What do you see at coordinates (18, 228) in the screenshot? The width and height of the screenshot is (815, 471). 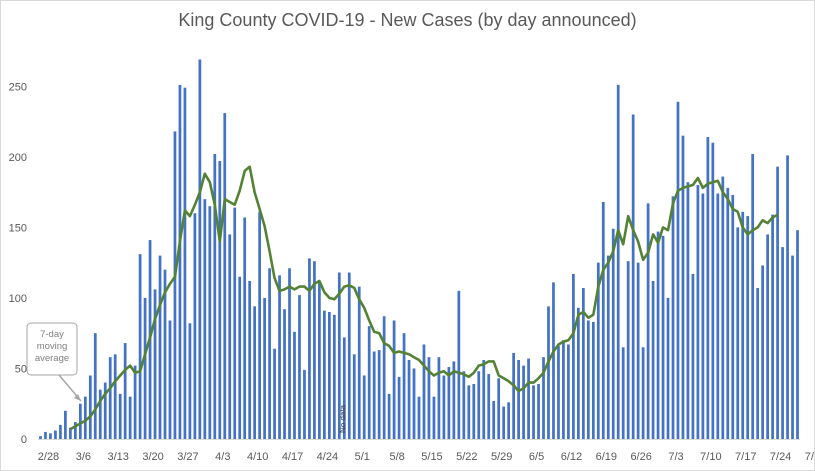 I see `y-tick-label: 150` at bounding box center [18, 228].